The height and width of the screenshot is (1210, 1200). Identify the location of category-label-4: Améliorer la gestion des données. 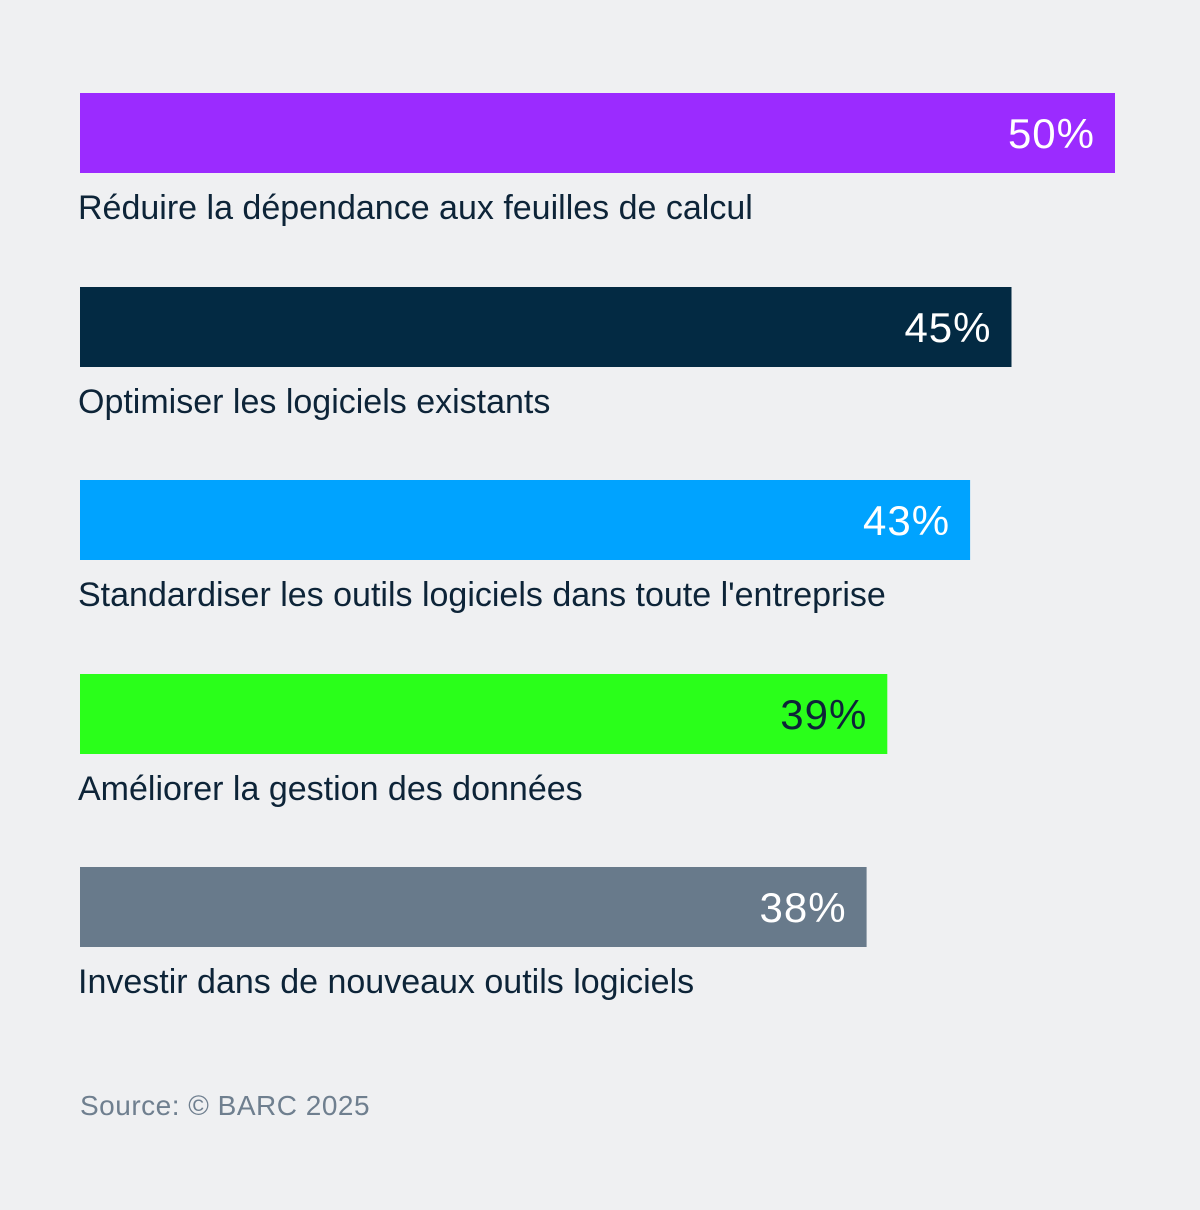
(330, 789).